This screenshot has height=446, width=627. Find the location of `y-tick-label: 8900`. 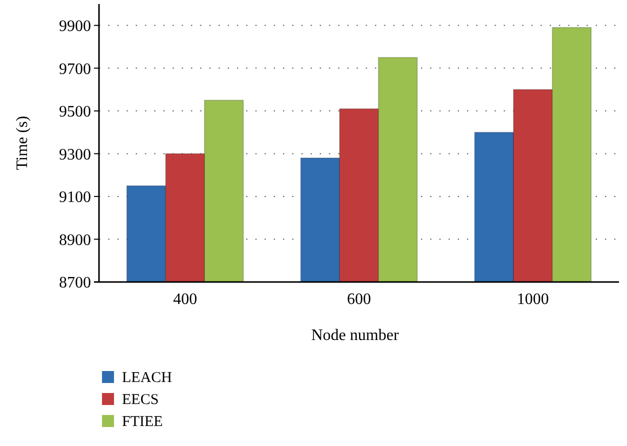

y-tick-label: 8900 is located at coordinates (75, 240).